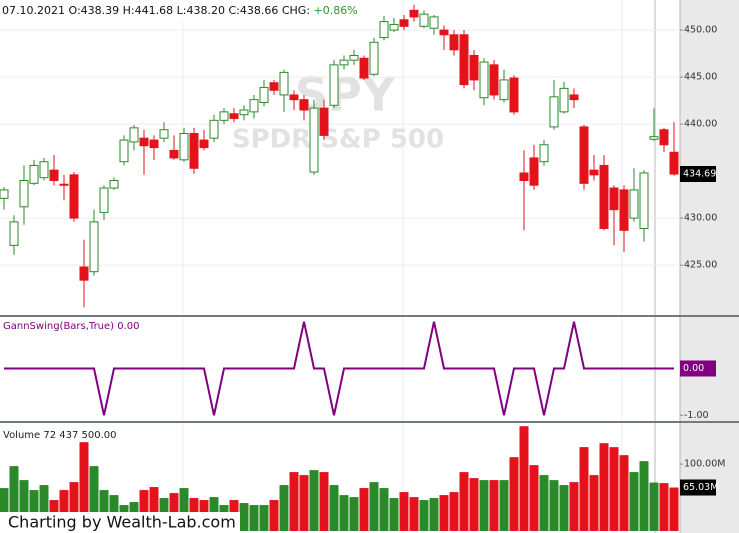 This screenshot has height=533, width=739. What do you see at coordinates (253, 10) in the screenshot?
I see `header-value: C:438.66` at bounding box center [253, 10].